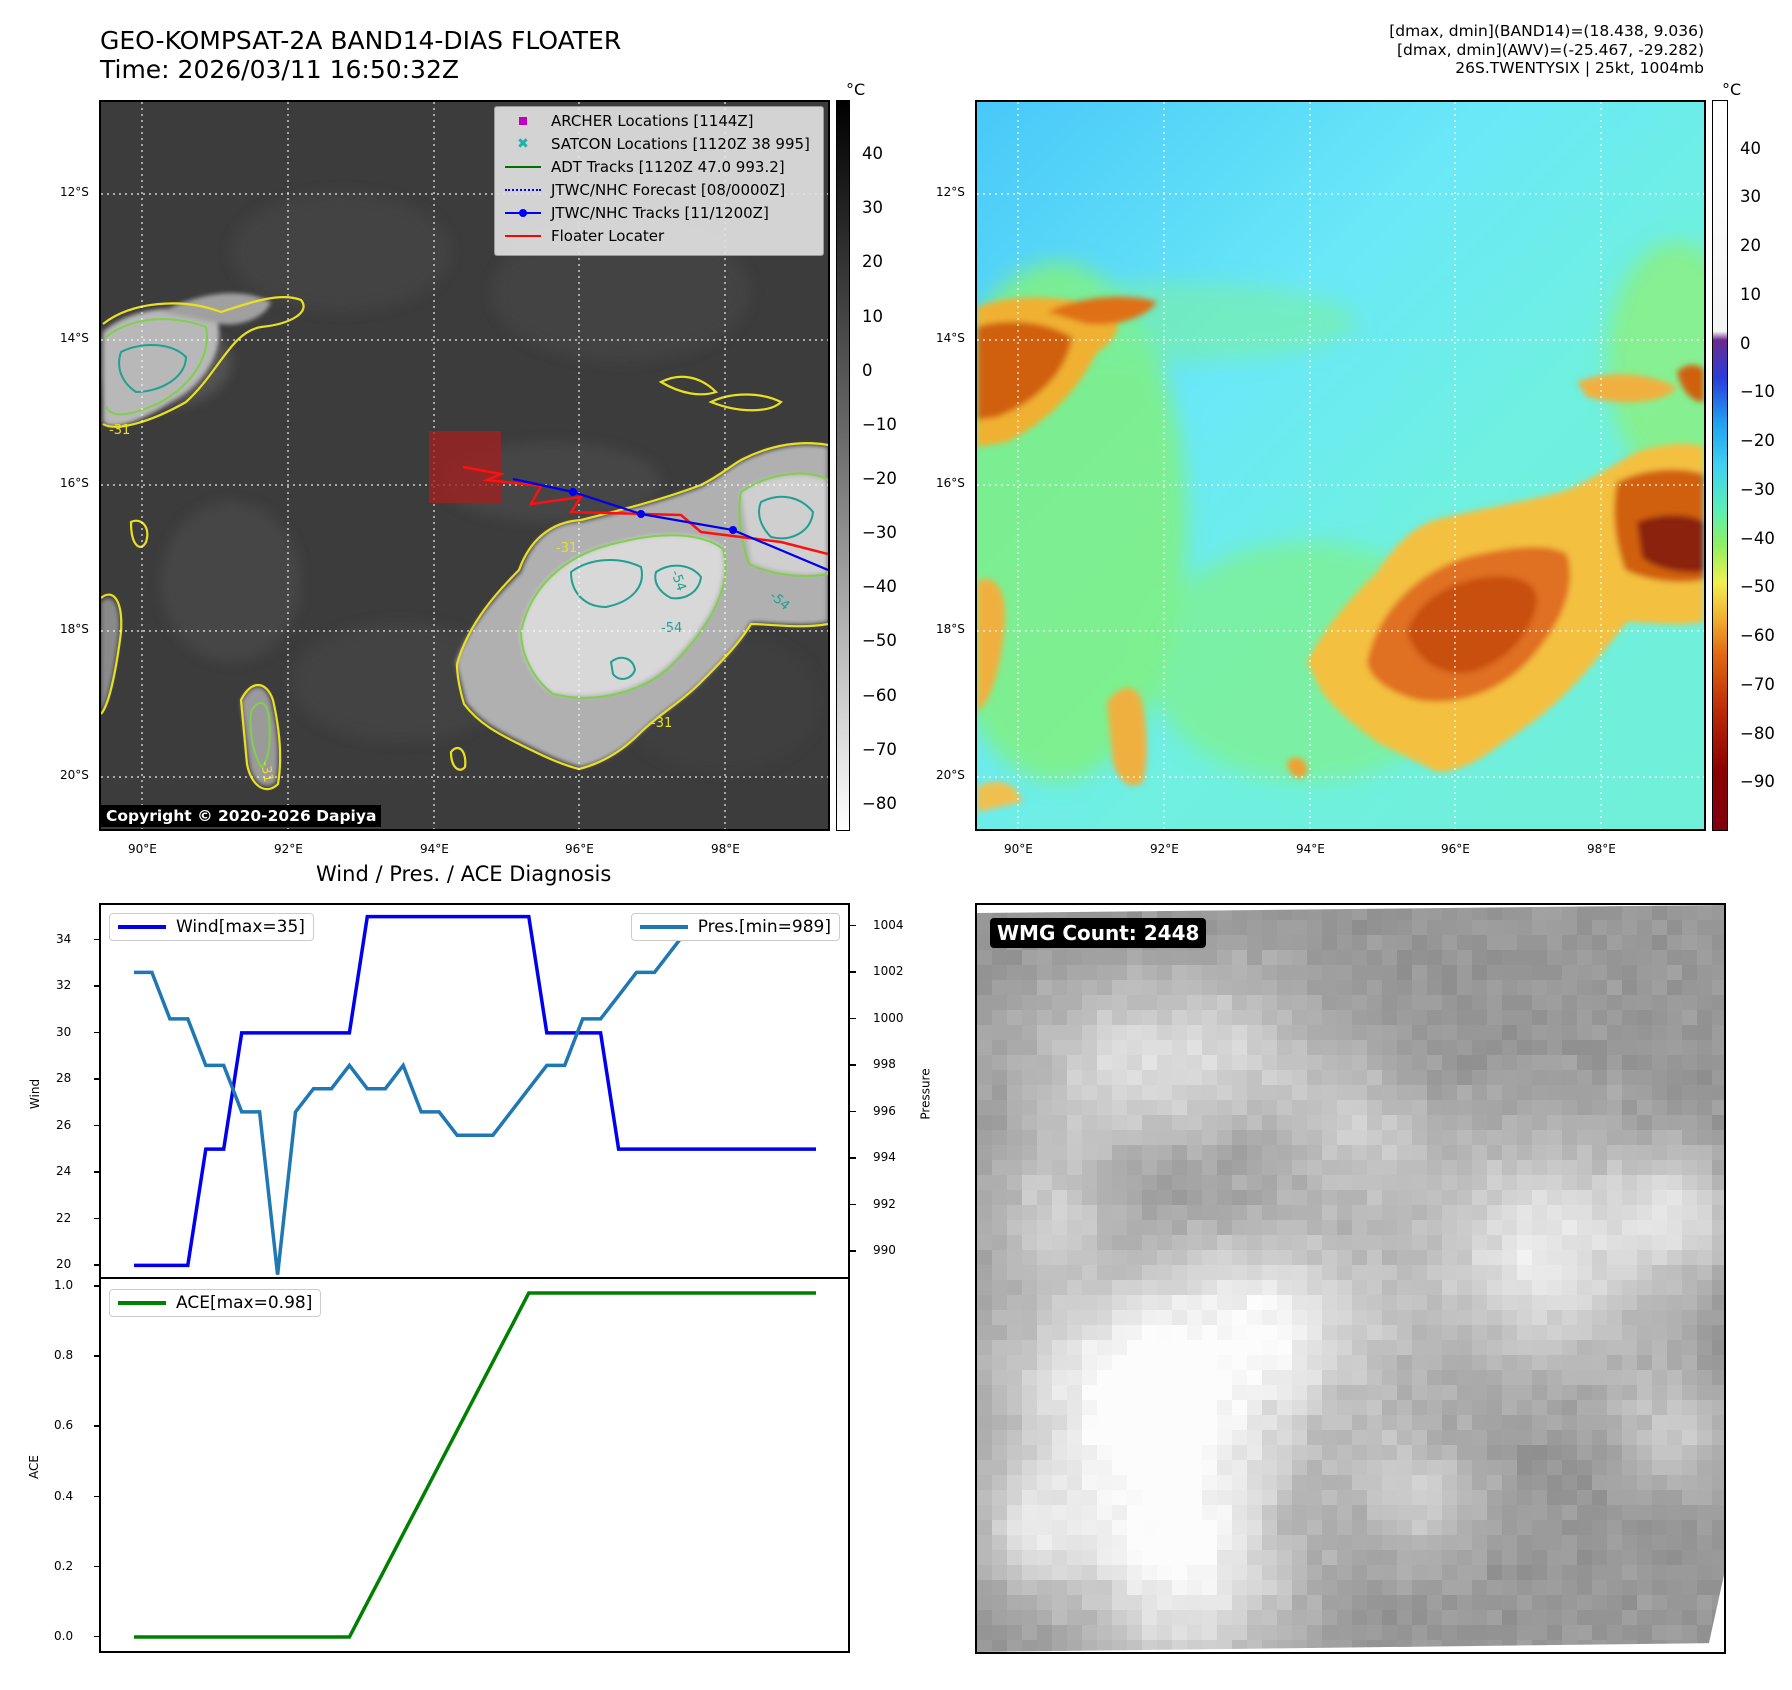  I want to click on wind-axis-label: Wind, so click(35, 1094).